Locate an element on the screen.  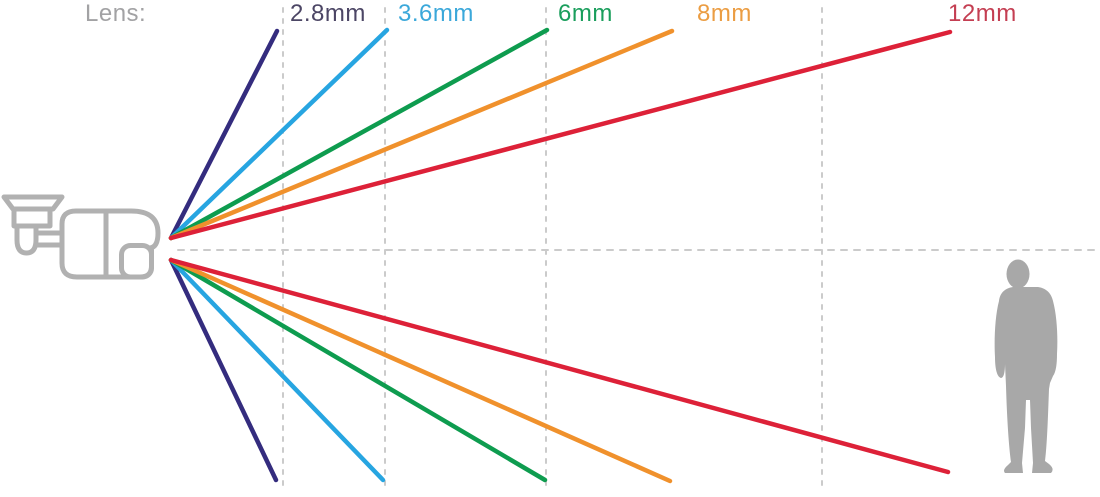
camera-lens-front-icon is located at coordinates (136, 261).